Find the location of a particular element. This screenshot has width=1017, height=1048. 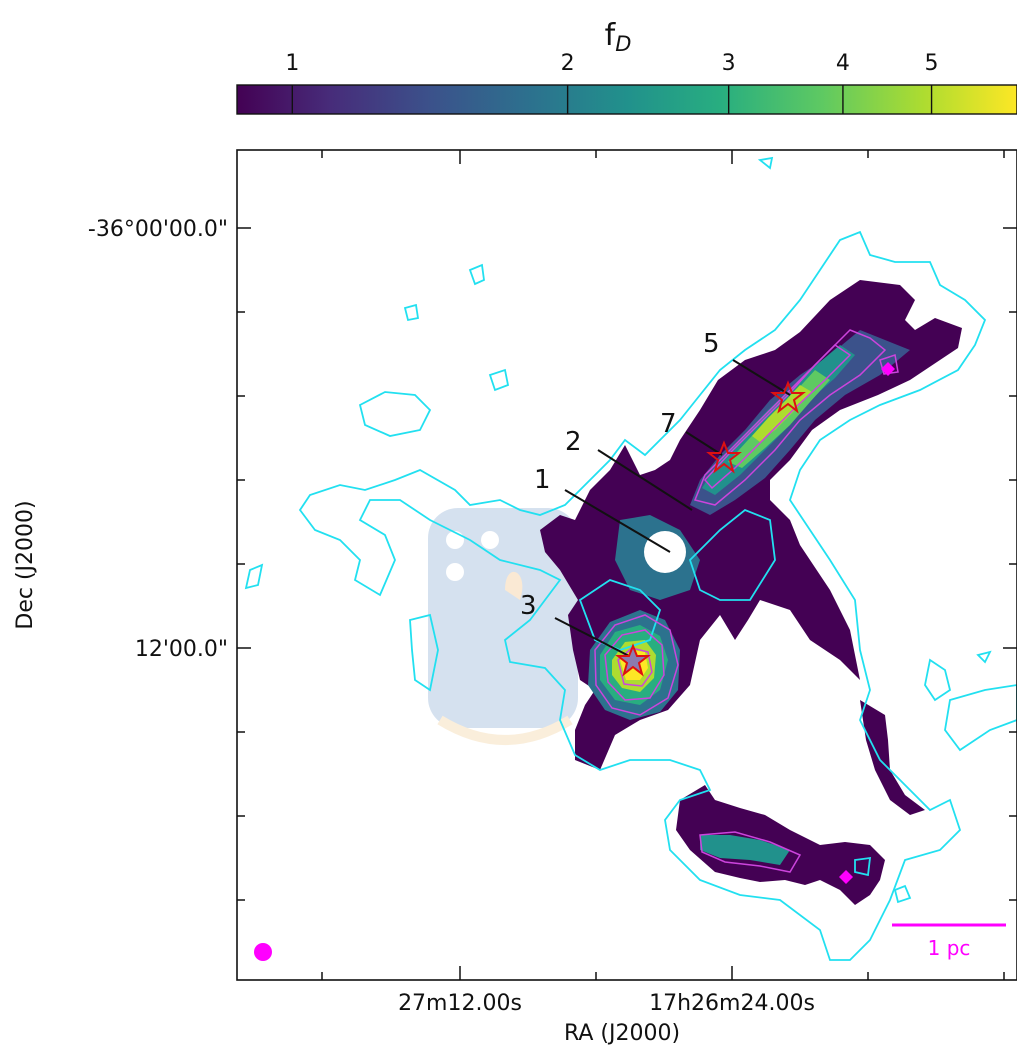

heatmap-lower-arc-inner is located at coordinates (745, 850).